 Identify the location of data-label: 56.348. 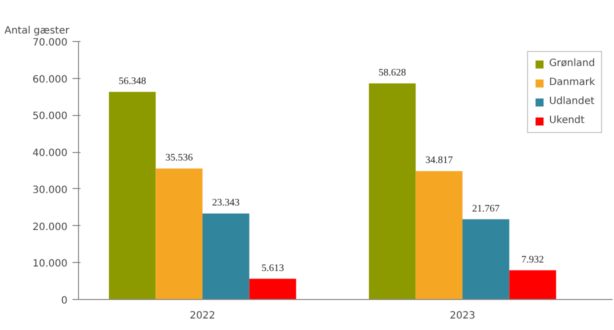
(132, 81).